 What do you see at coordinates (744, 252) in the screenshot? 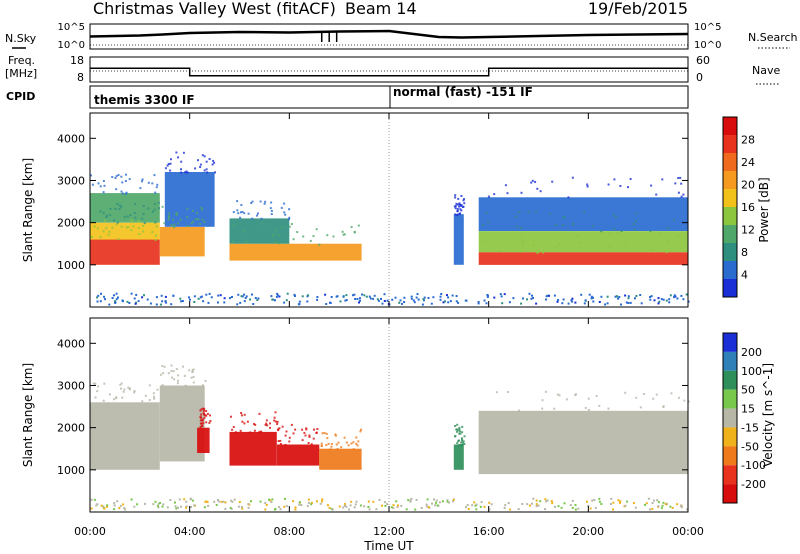
I see `colorbar-tick-label: 8` at bounding box center [744, 252].